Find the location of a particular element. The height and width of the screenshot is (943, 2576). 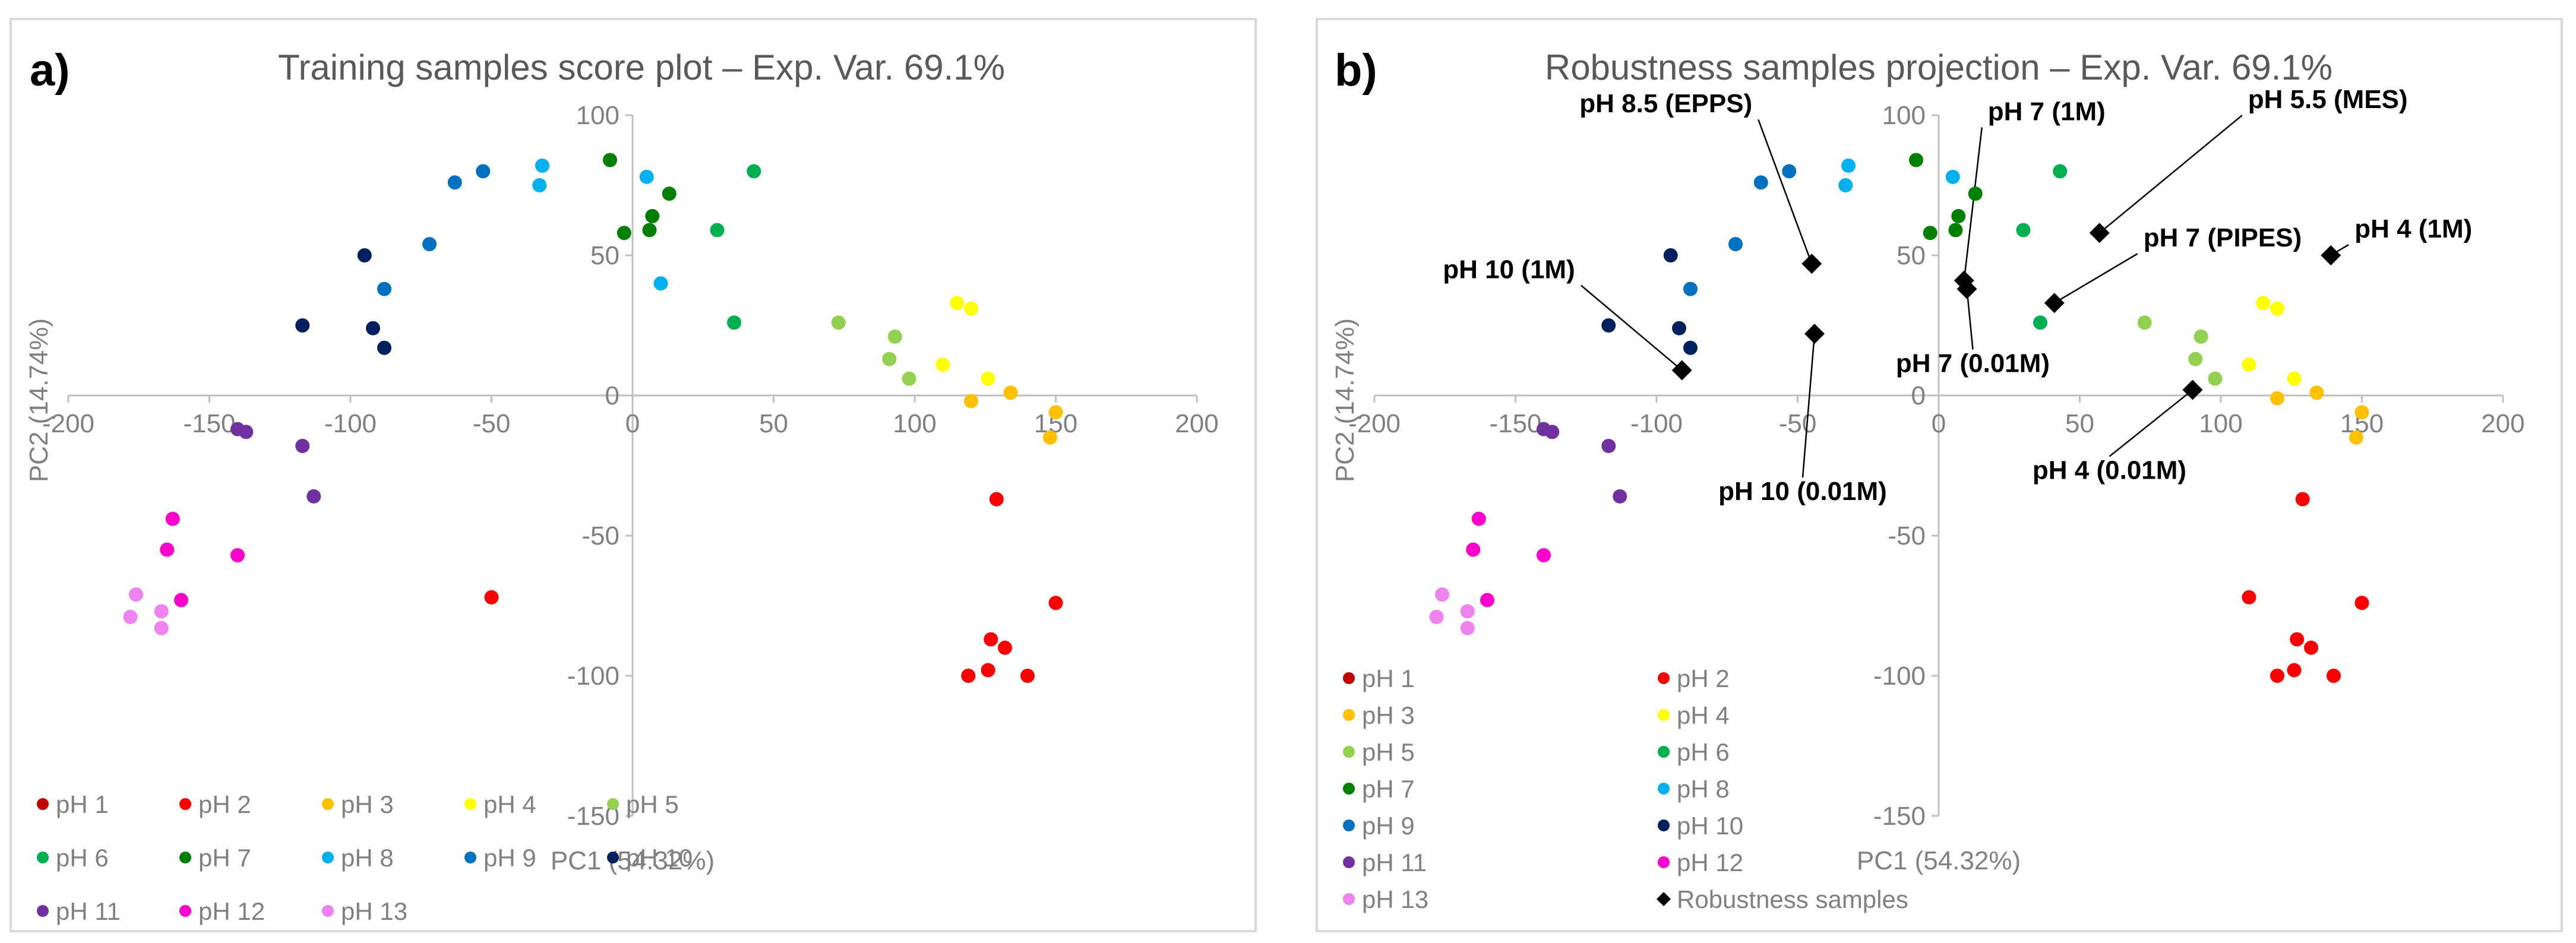

y-tick-label: -50 is located at coordinates (1907, 535).